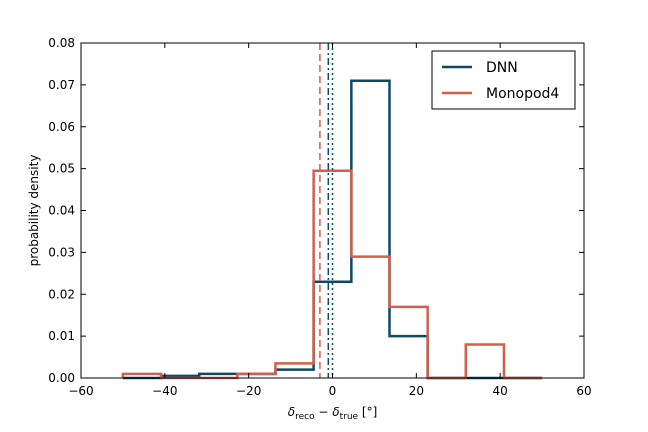 The image size is (648, 432). Describe the element at coordinates (500, 391) in the screenshot. I see `x-tick-label: 40` at that location.